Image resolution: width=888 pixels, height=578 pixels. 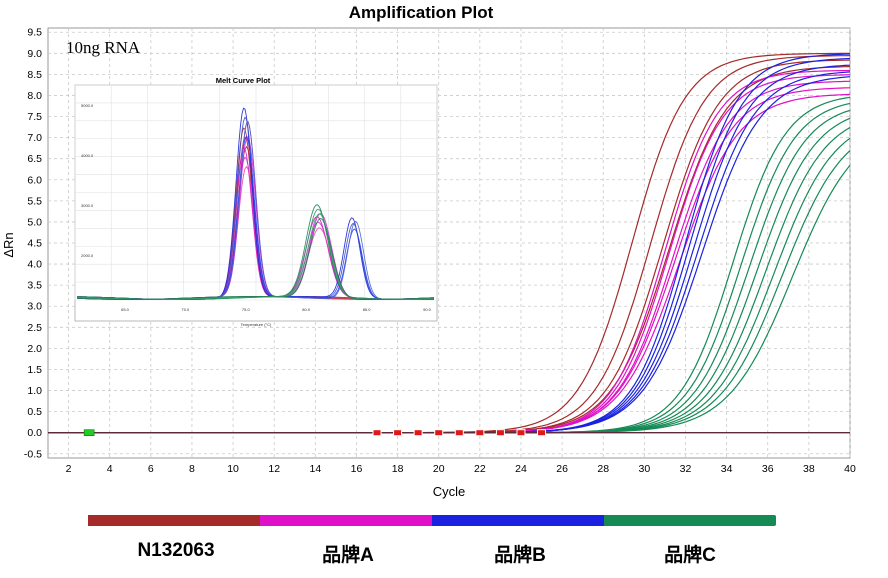 What do you see at coordinates (521, 469) in the screenshot?
I see `x-tick-label: 24` at bounding box center [521, 469].